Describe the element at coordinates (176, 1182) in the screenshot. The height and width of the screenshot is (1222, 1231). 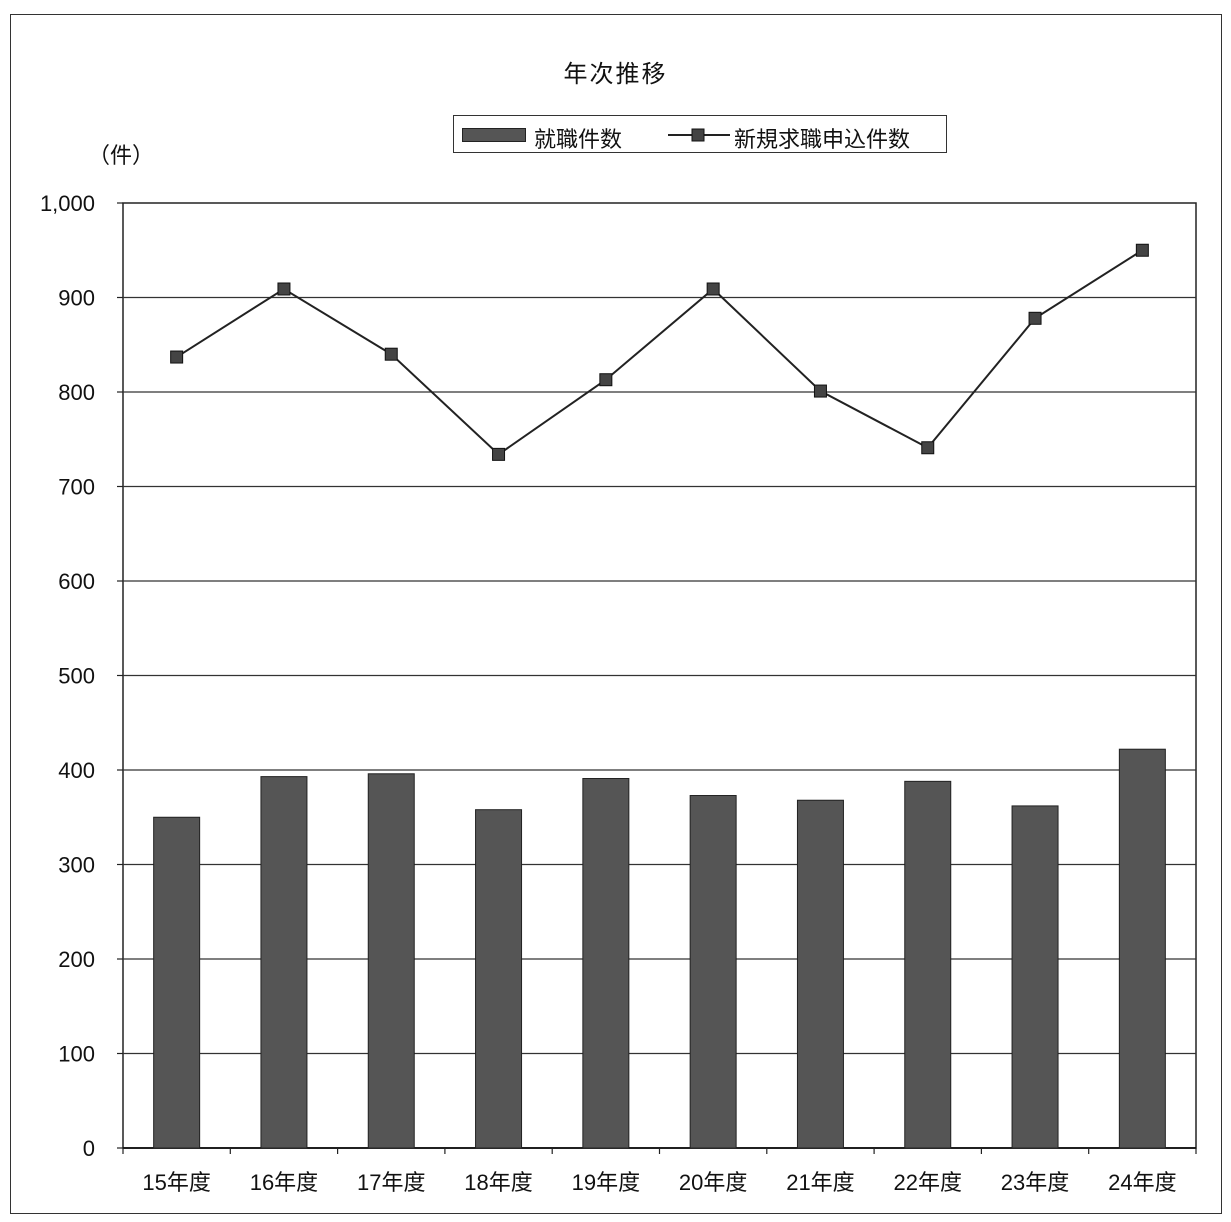
I see `x-tick-label: 15年度` at that location.